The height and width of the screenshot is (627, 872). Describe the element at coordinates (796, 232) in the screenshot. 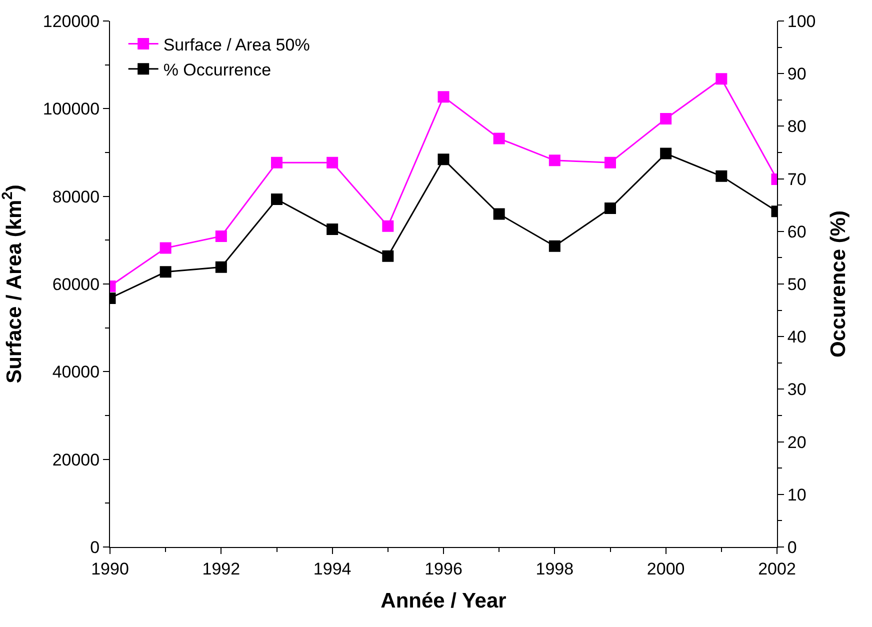

I see `y2-tick-label: 60` at that location.